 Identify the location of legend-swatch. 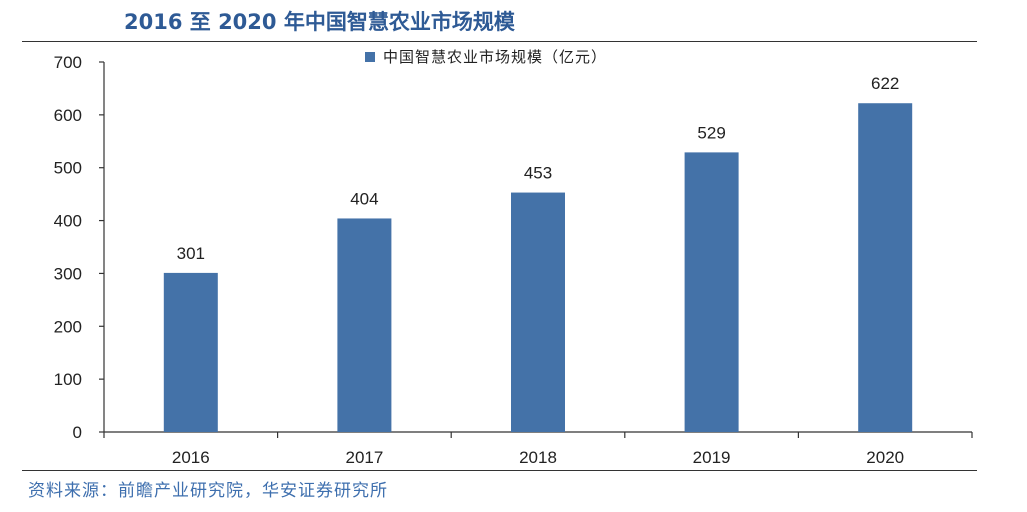
(370, 57).